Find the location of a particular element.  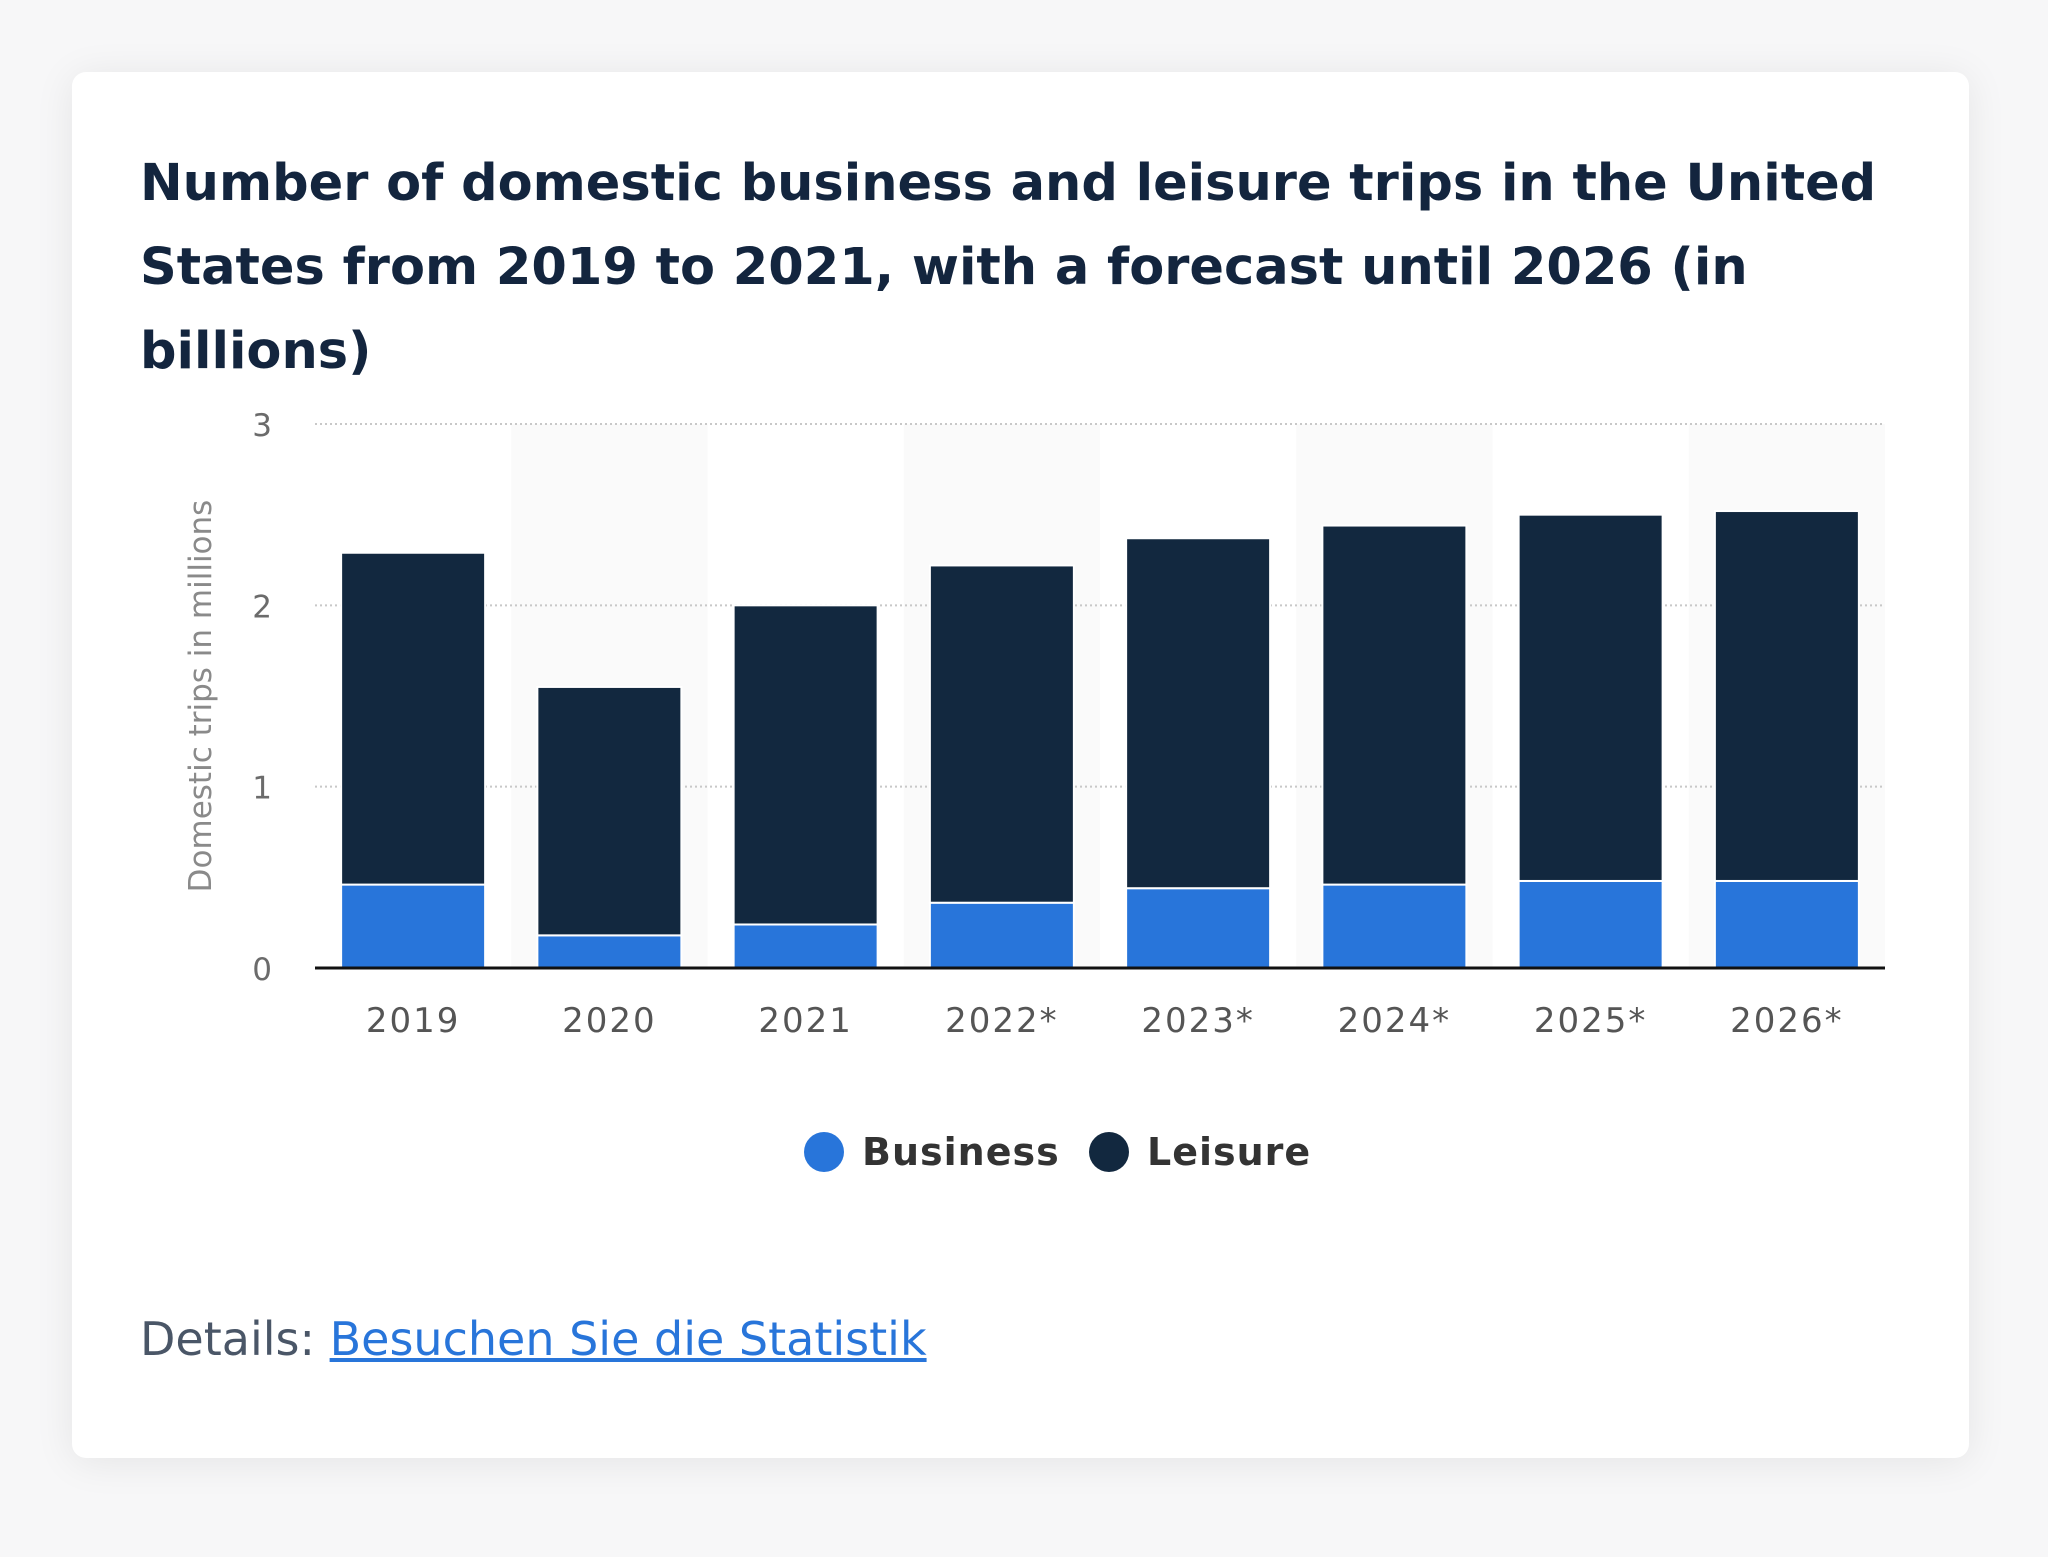

x-tick-label: 2020 is located at coordinates (609, 1021).